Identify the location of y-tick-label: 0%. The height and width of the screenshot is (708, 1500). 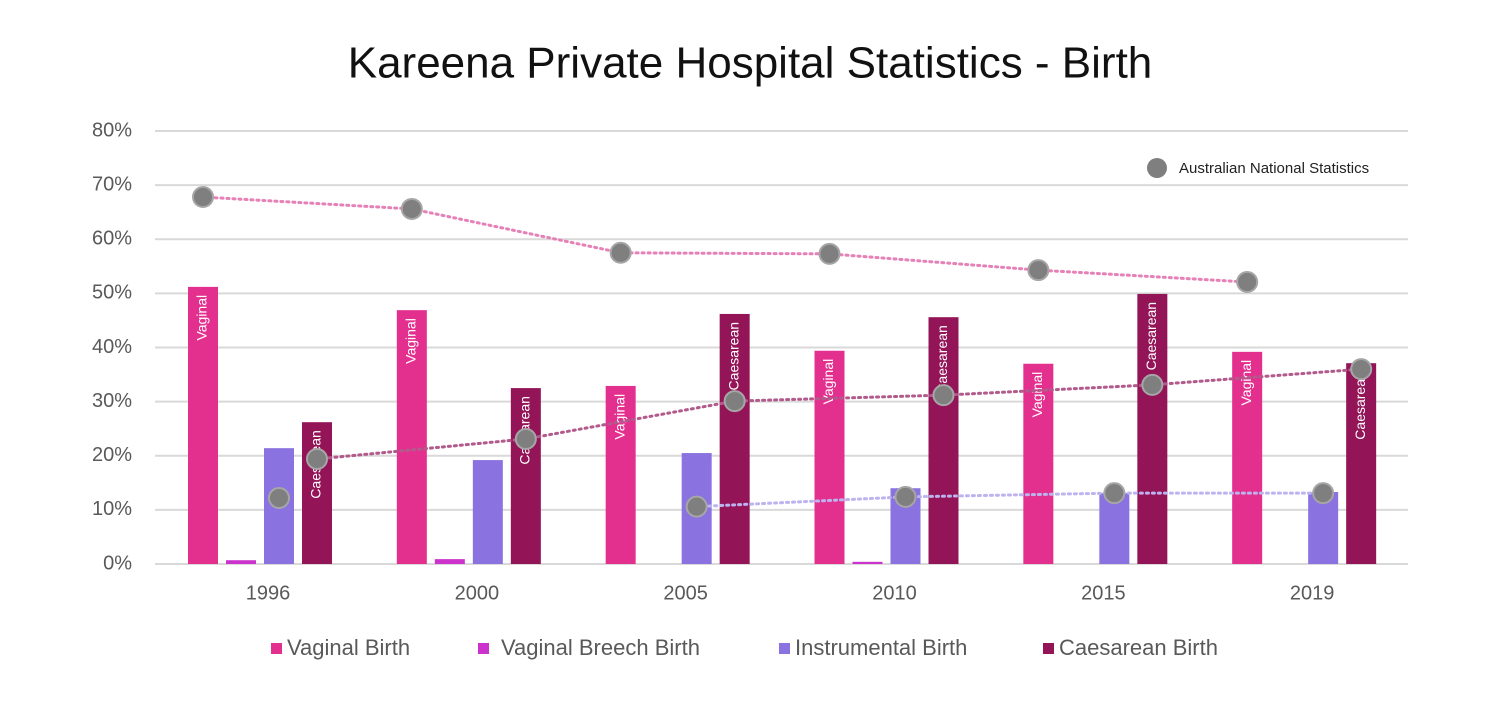
(117, 563).